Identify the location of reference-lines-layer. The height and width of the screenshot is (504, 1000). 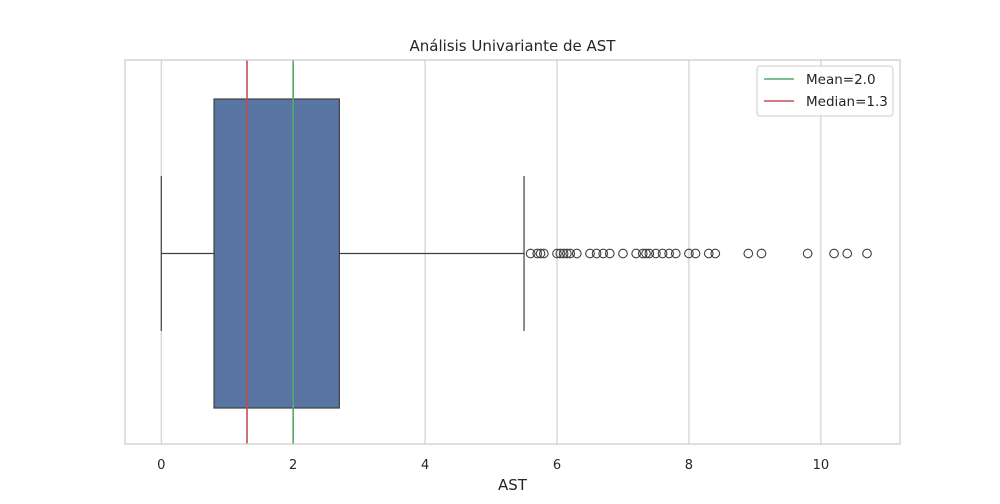
(270, 252).